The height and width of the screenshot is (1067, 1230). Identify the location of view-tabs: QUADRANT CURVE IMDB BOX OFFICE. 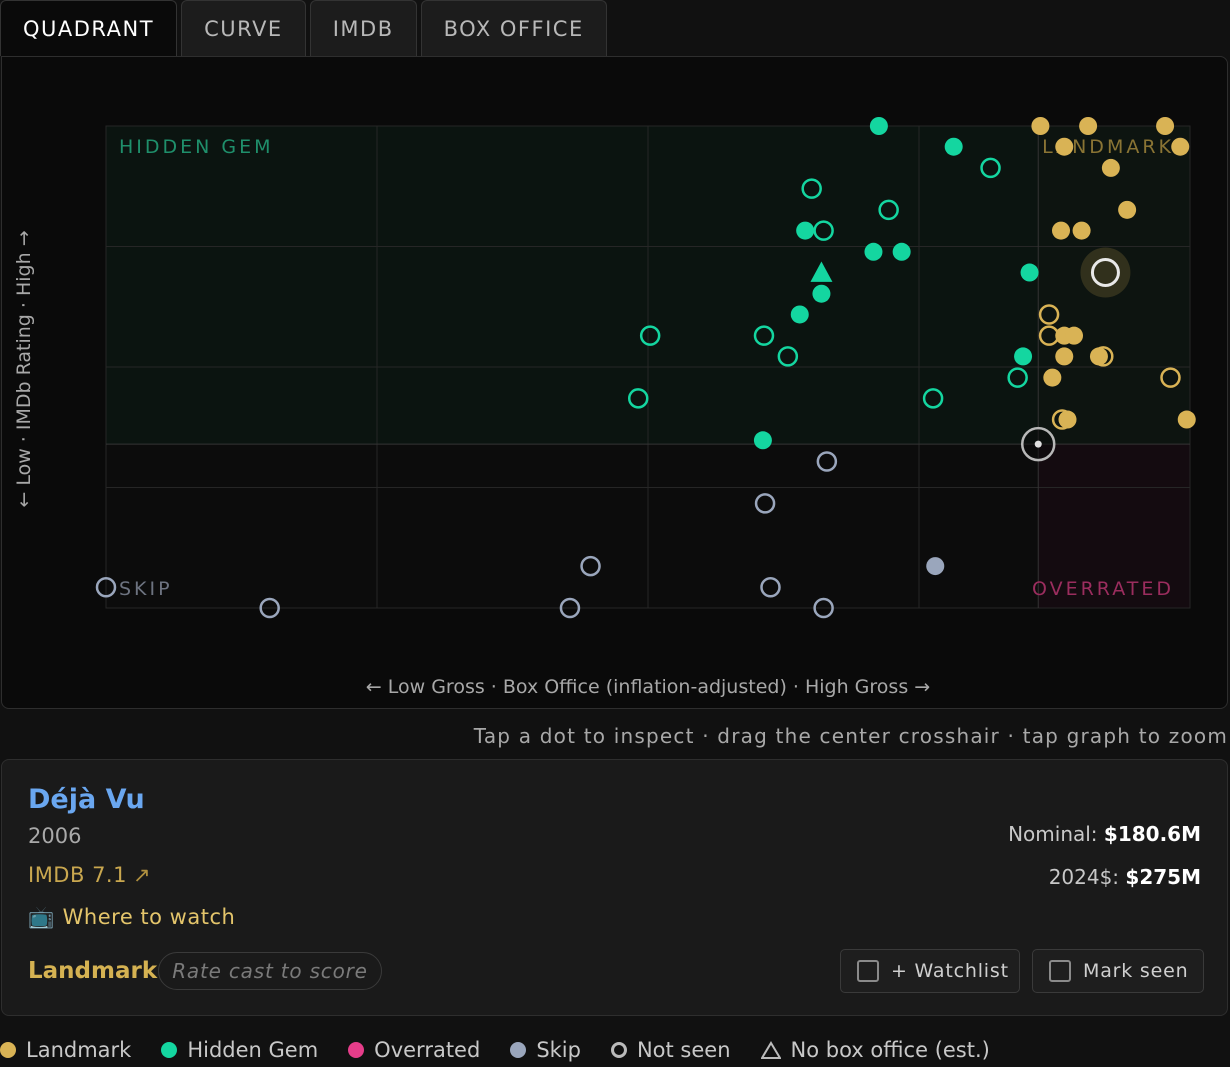
(305, 28).